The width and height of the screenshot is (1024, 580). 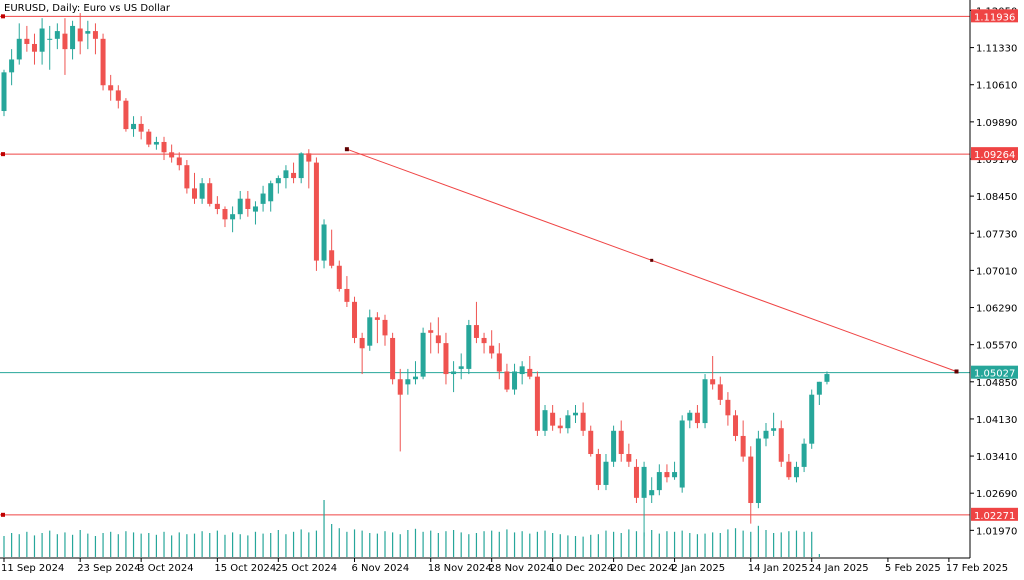 What do you see at coordinates (994, 265) in the screenshot?
I see `price-labels: 1.11936 1.09264 1.02271 1.05027` at bounding box center [994, 265].